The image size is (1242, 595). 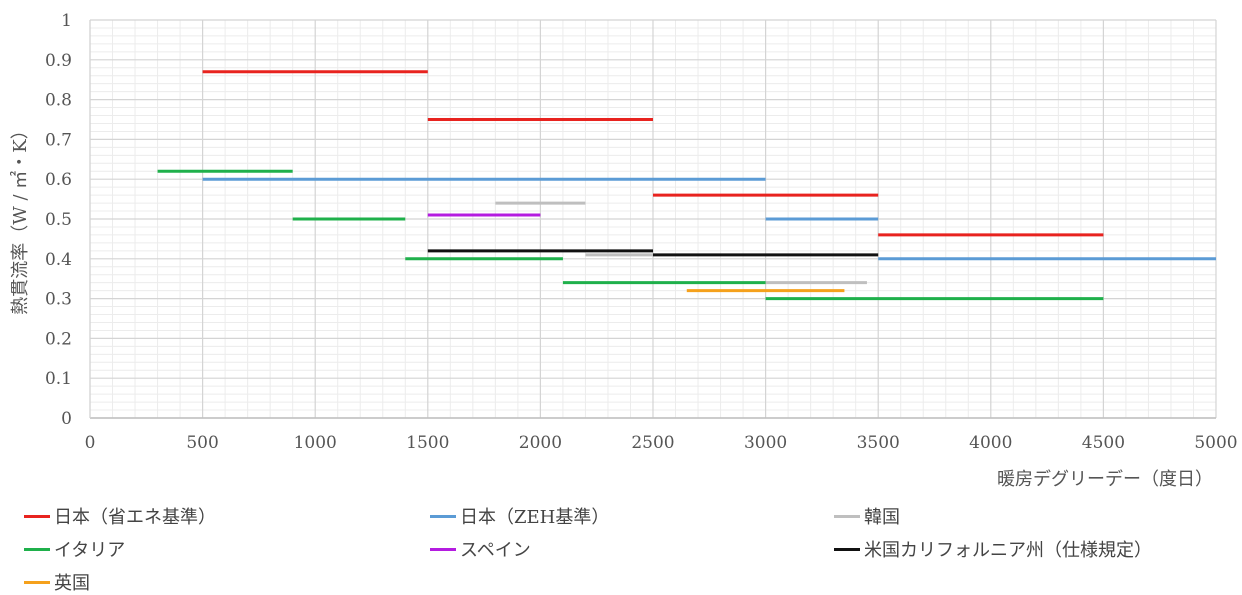 What do you see at coordinates (90, 443) in the screenshot?
I see `x-tick-label: 0` at bounding box center [90, 443].